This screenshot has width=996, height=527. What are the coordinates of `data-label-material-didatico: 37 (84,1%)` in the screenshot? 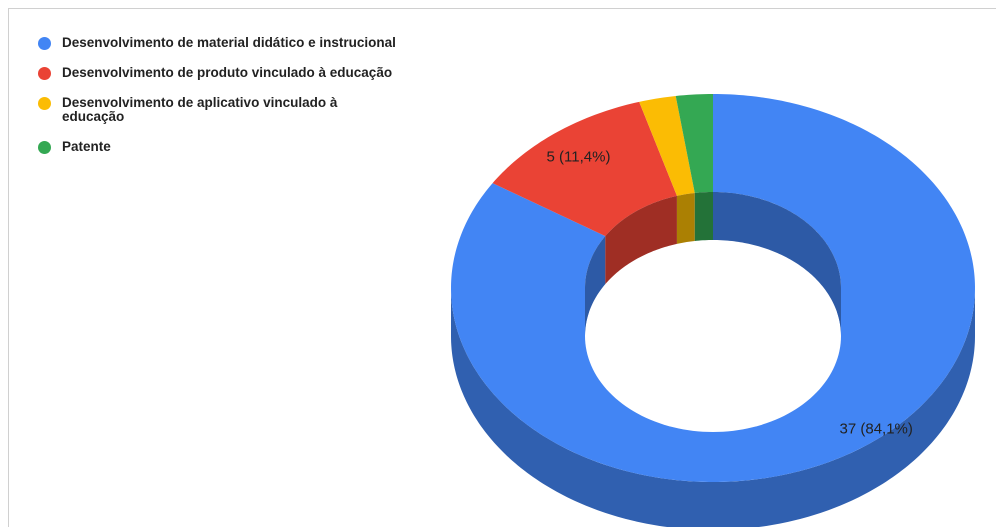 It's located at (876, 429).